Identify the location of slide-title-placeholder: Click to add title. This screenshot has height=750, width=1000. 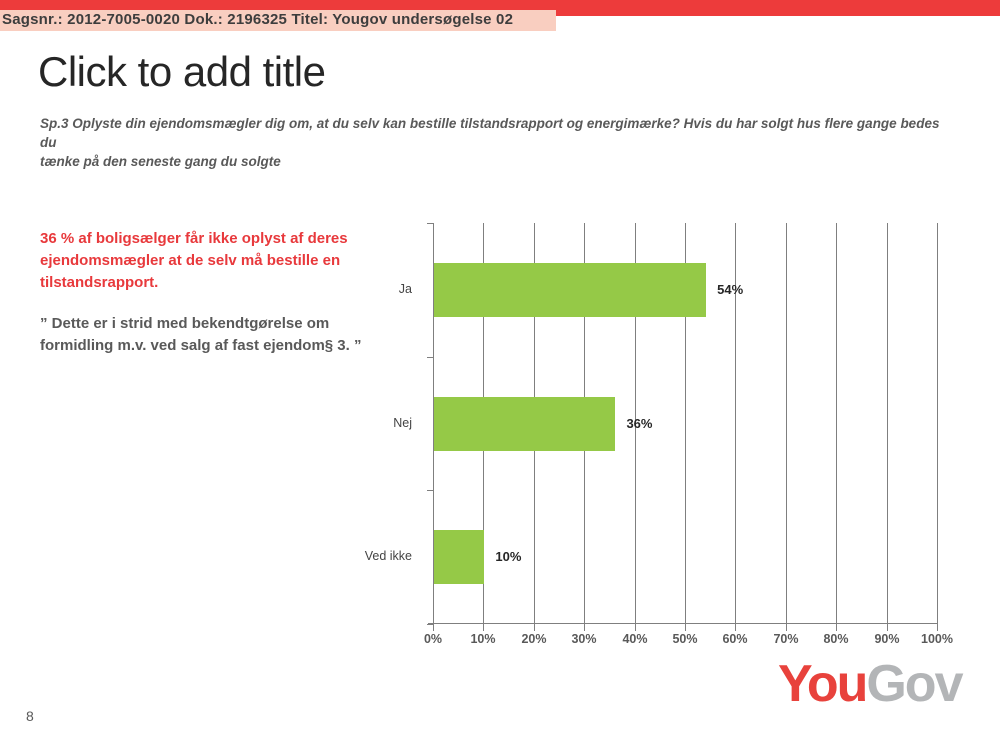
(182, 71).